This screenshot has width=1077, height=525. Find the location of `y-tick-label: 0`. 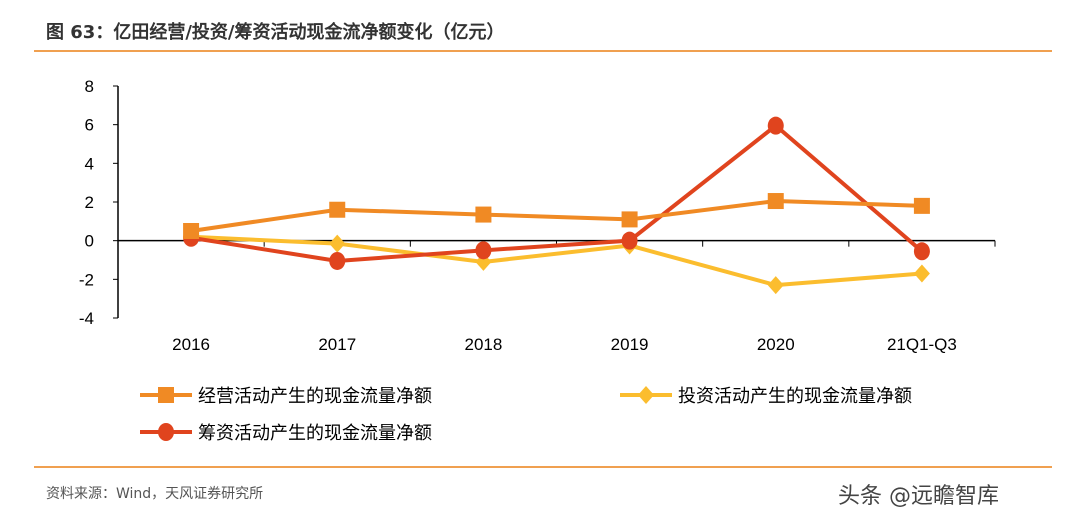

y-tick-label: 0 is located at coordinates (89, 241).